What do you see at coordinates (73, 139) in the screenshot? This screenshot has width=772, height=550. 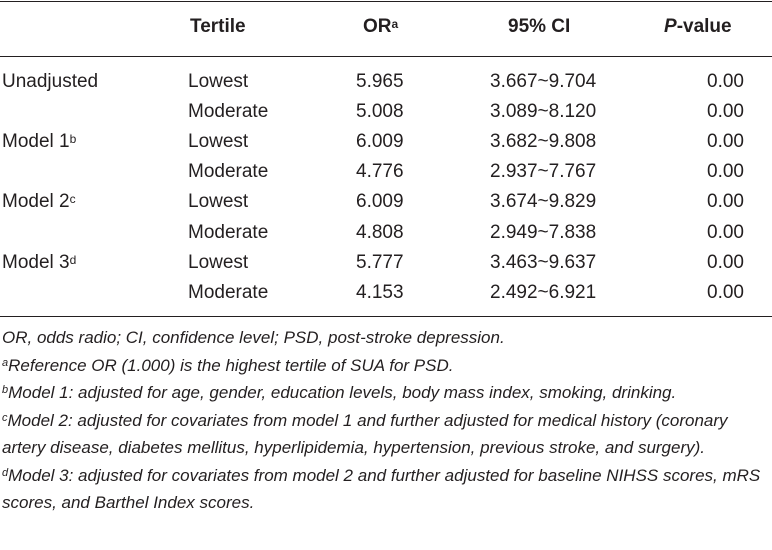 I see `row-model-footnote-mark: b` at bounding box center [73, 139].